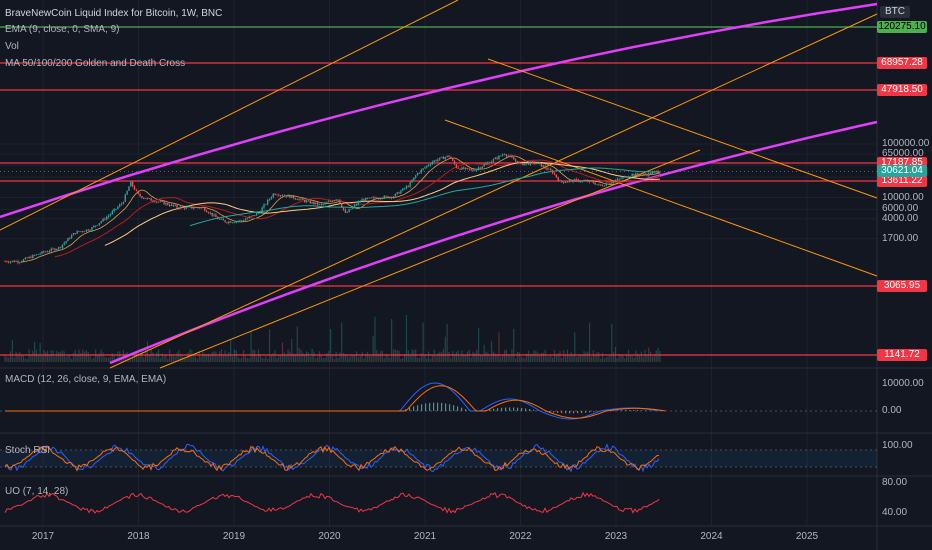 Image resolution: width=932 pixels, height=550 pixels. Describe the element at coordinates (37, 491) in the screenshot. I see `uo-legend: UO (7, 14, 28)` at that location.